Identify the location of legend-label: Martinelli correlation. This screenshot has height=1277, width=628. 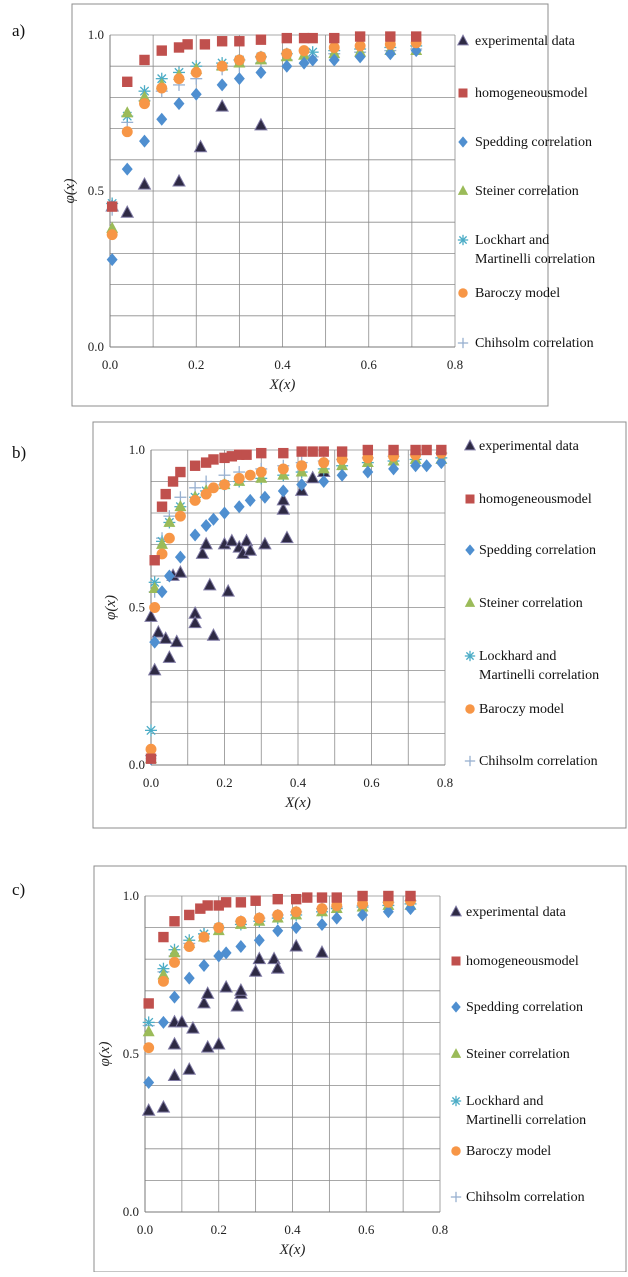
(539, 675).